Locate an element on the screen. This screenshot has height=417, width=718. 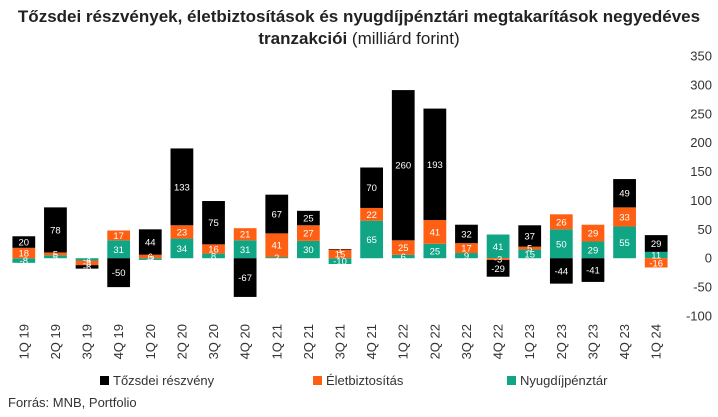
data-label-pension: 65 is located at coordinates (371, 240).